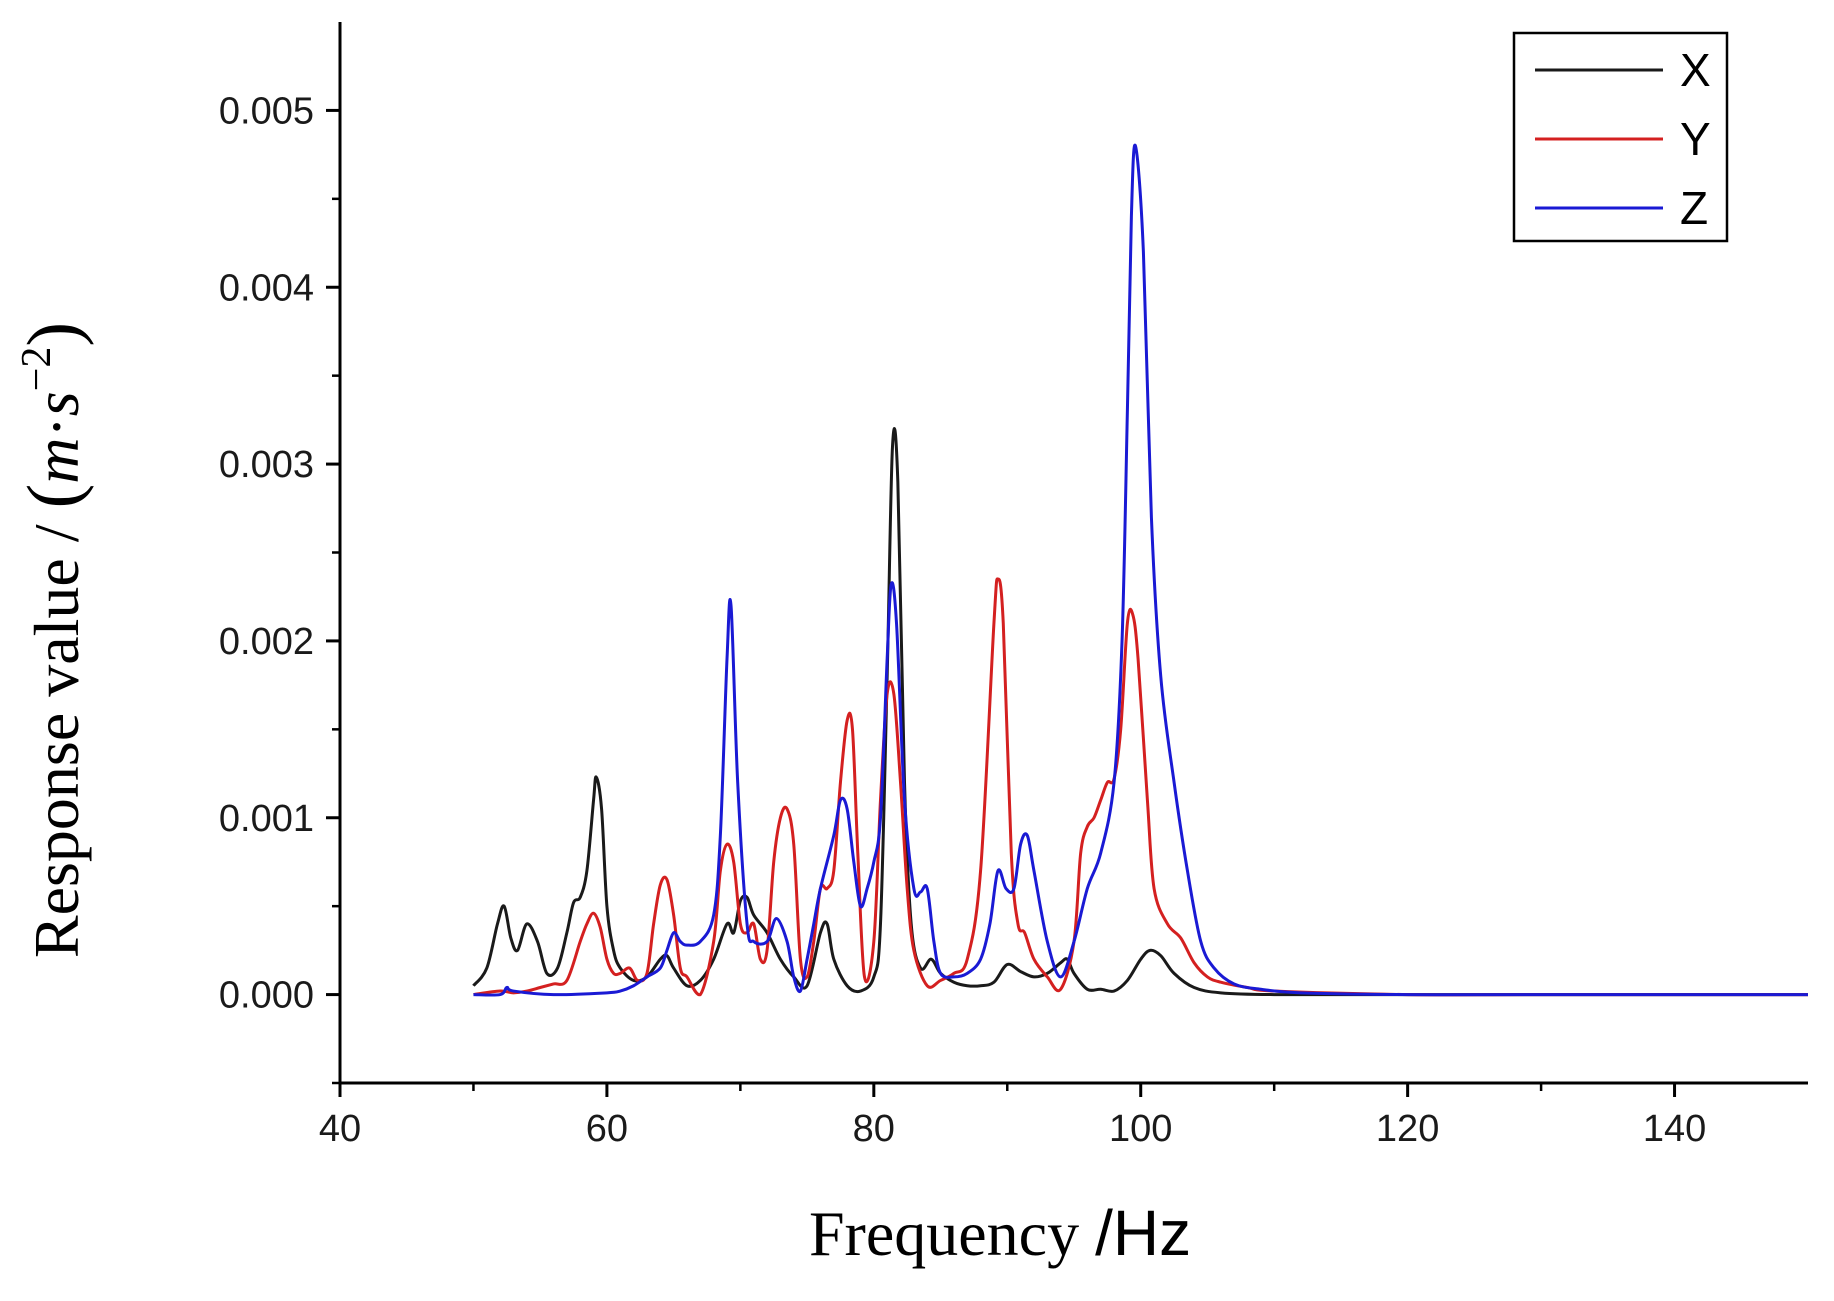 The image size is (1834, 1301). I want to click on legend: XYZ, so click(1620, 137).